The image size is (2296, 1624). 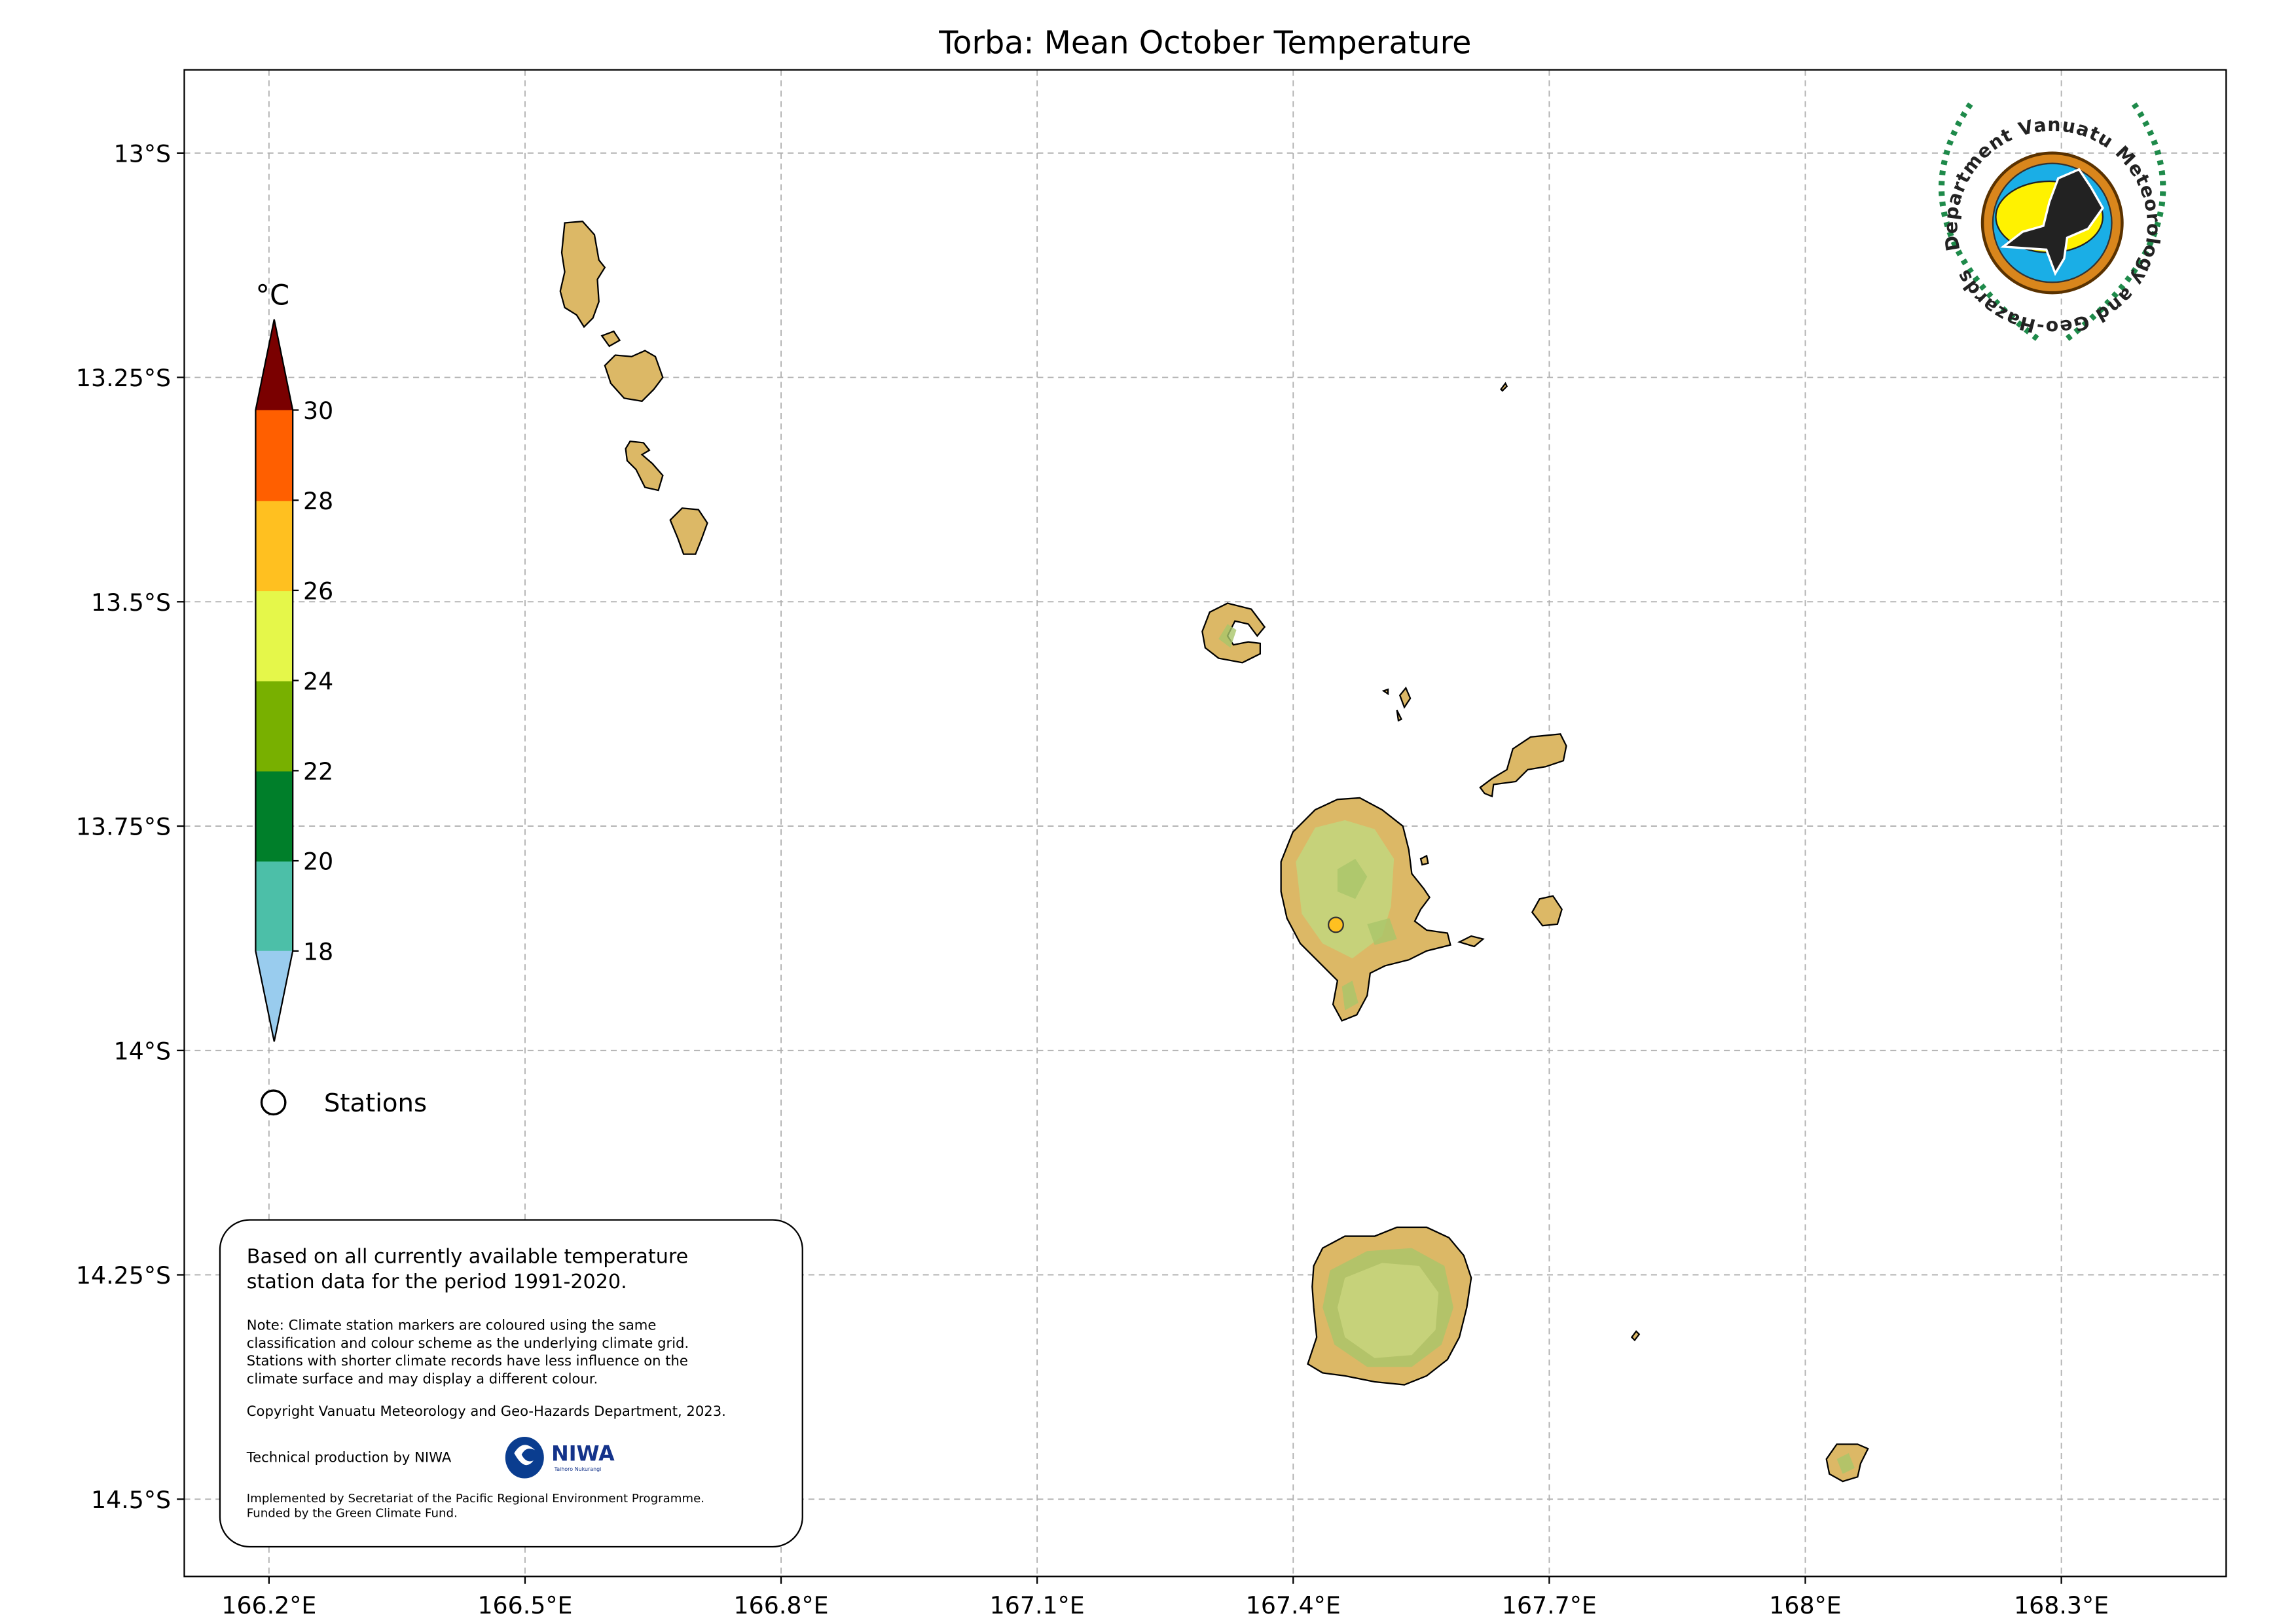 I want to click on tick-label-lon: 167.4°E, so click(x=1293, y=1605).